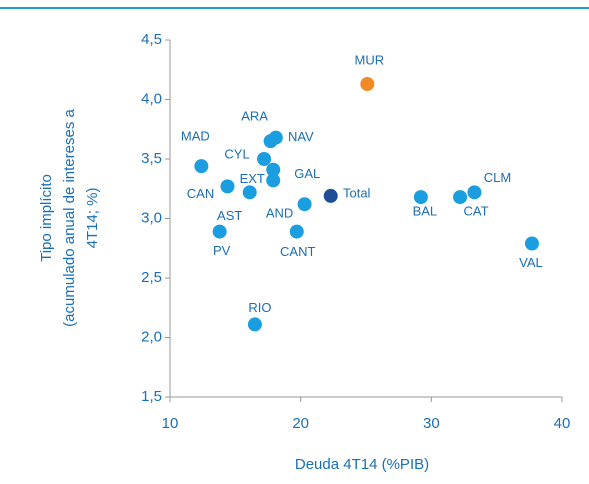 The width and height of the screenshot is (589, 484). What do you see at coordinates (46, 218) in the screenshot?
I see `y-axis-title-line: Tipo implícito` at bounding box center [46, 218].